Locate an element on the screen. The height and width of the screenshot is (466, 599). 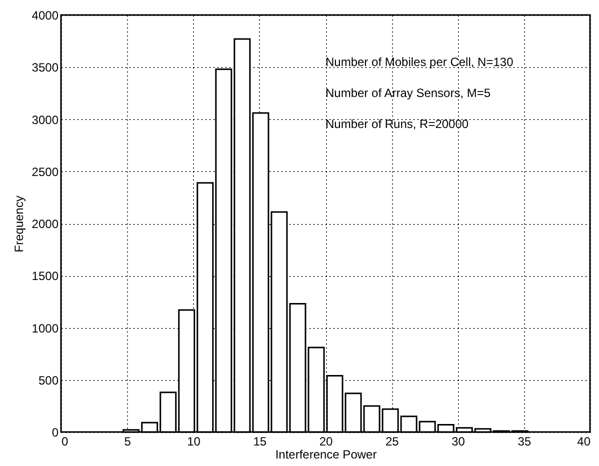
y-tick-label: 2000 is located at coordinates (45, 224).